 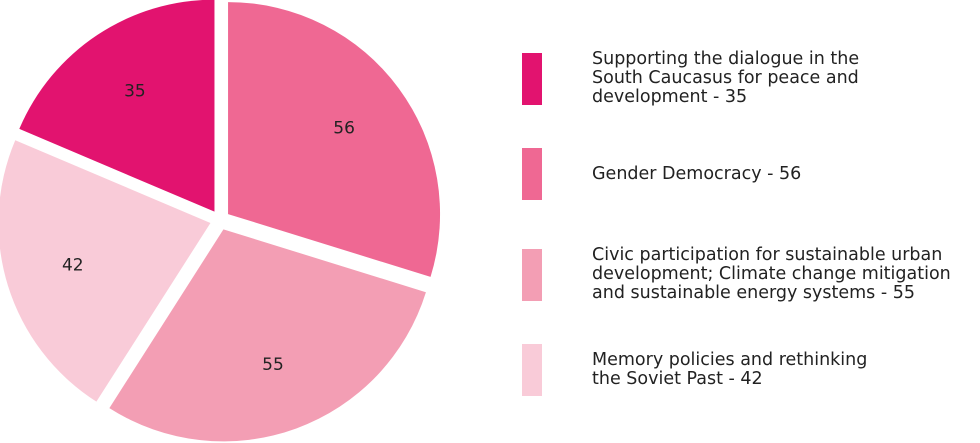 I want to click on legend-label-gender-democracy: Gender Democracy - 56, so click(x=697, y=173).